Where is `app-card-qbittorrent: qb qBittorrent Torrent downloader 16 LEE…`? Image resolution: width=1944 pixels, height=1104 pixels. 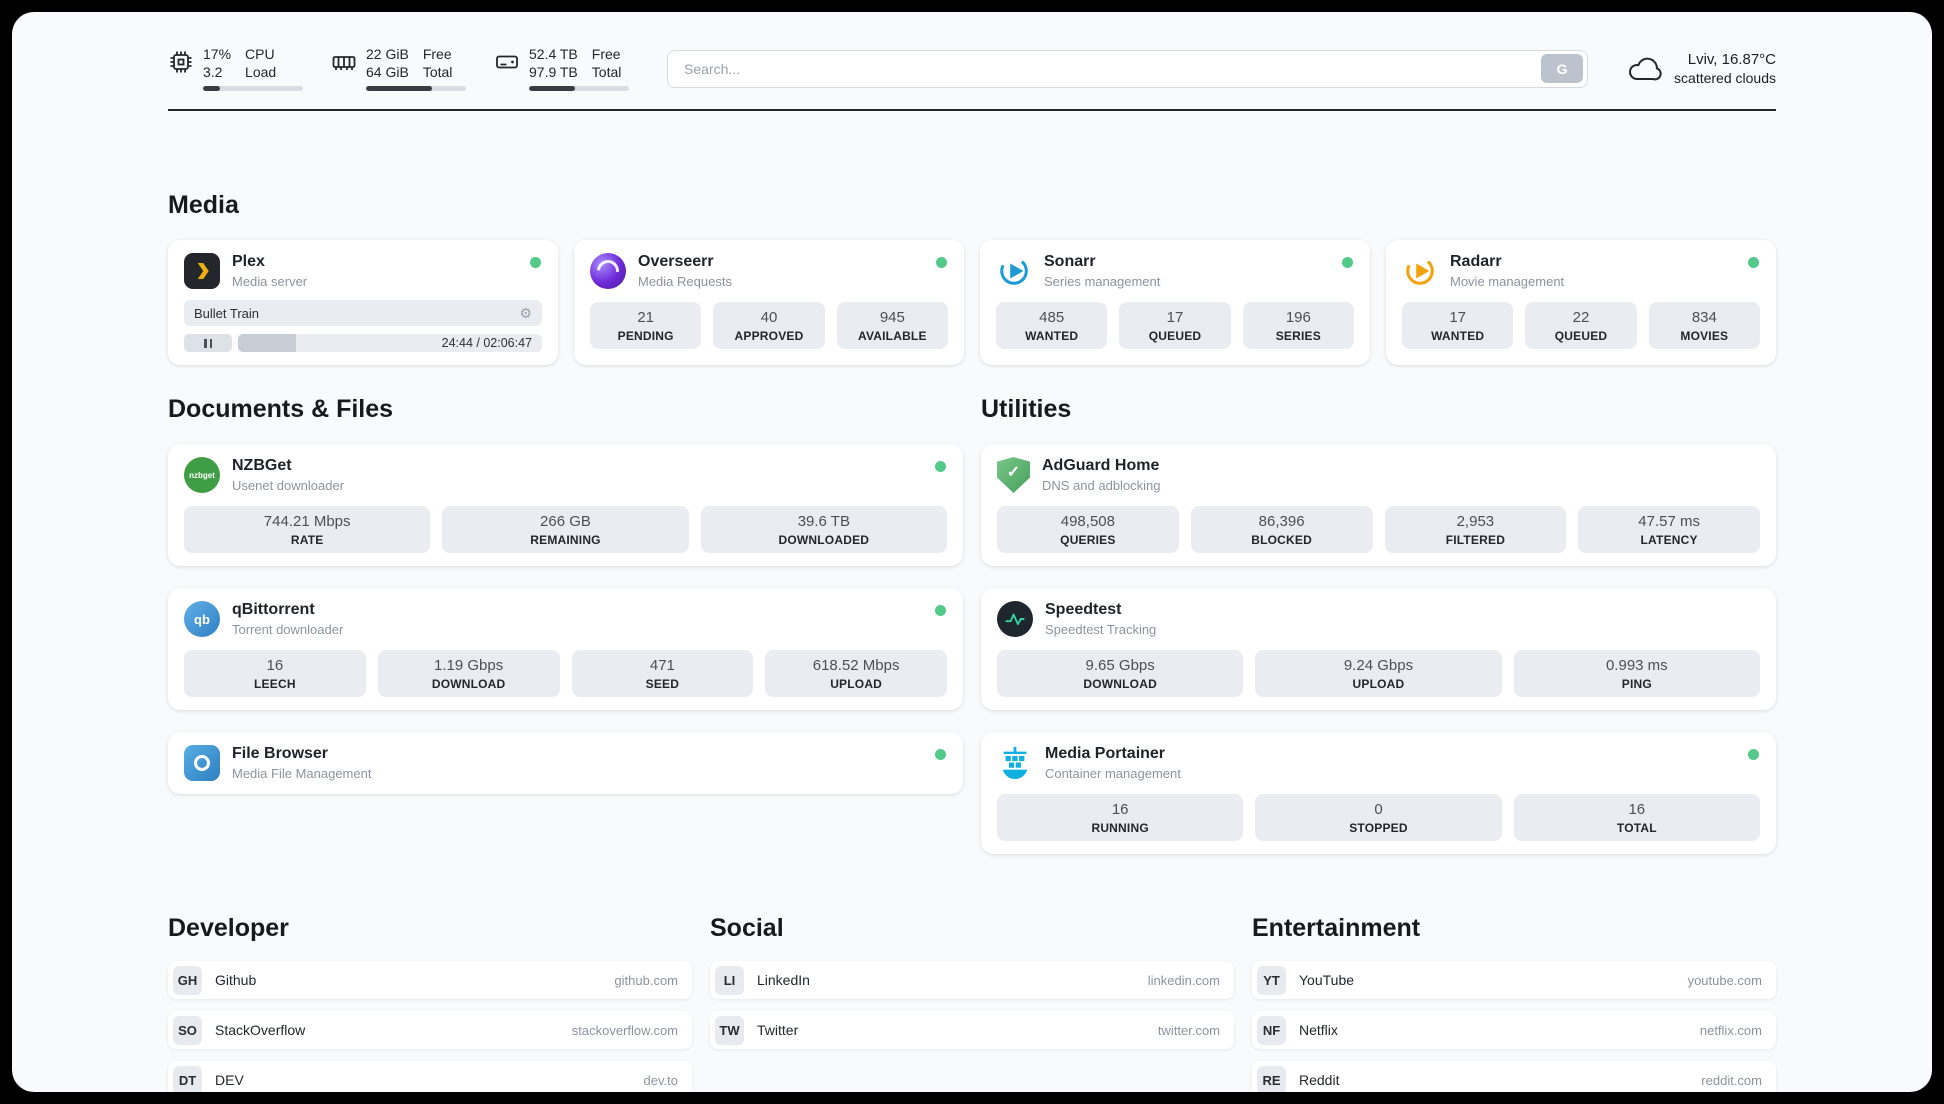
app-card-qbittorrent: qb qBittorrent Torrent downloader 16 LEE… is located at coordinates (565, 649).